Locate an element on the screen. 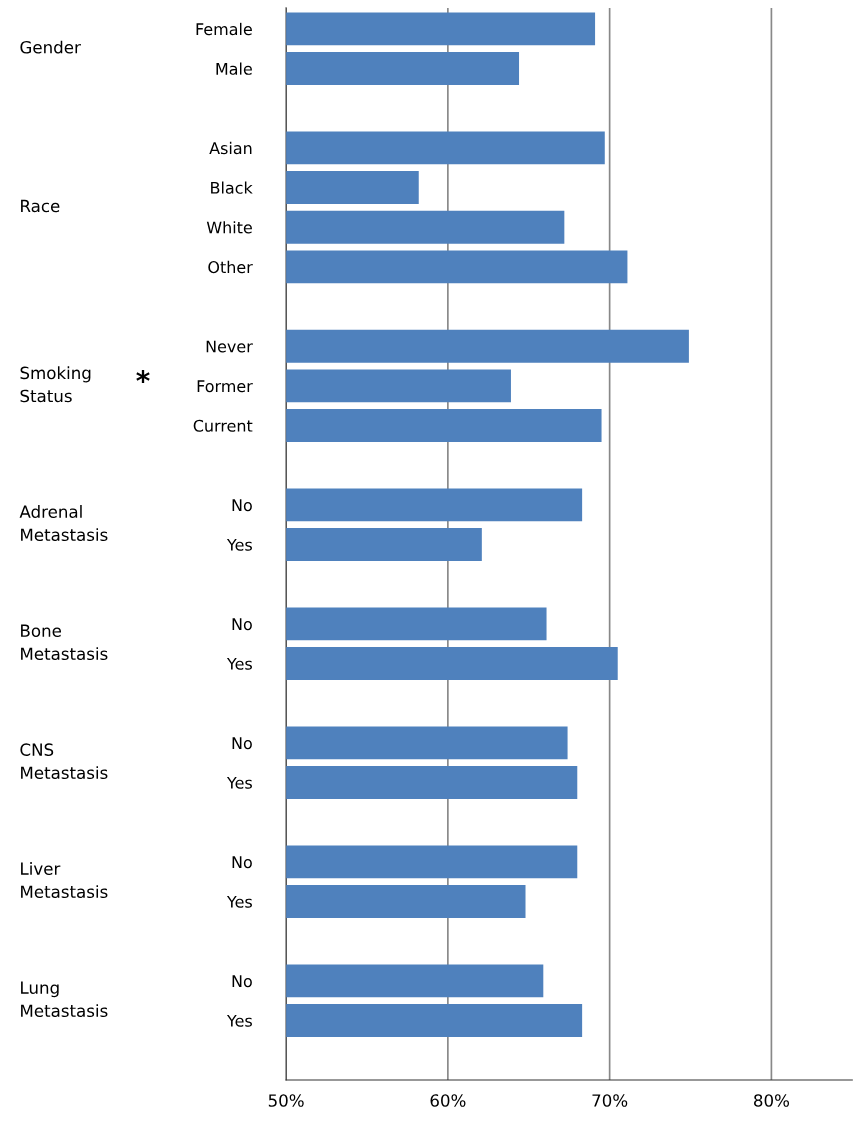 The height and width of the screenshot is (1125, 854). y-tick-label: White is located at coordinates (229, 227).